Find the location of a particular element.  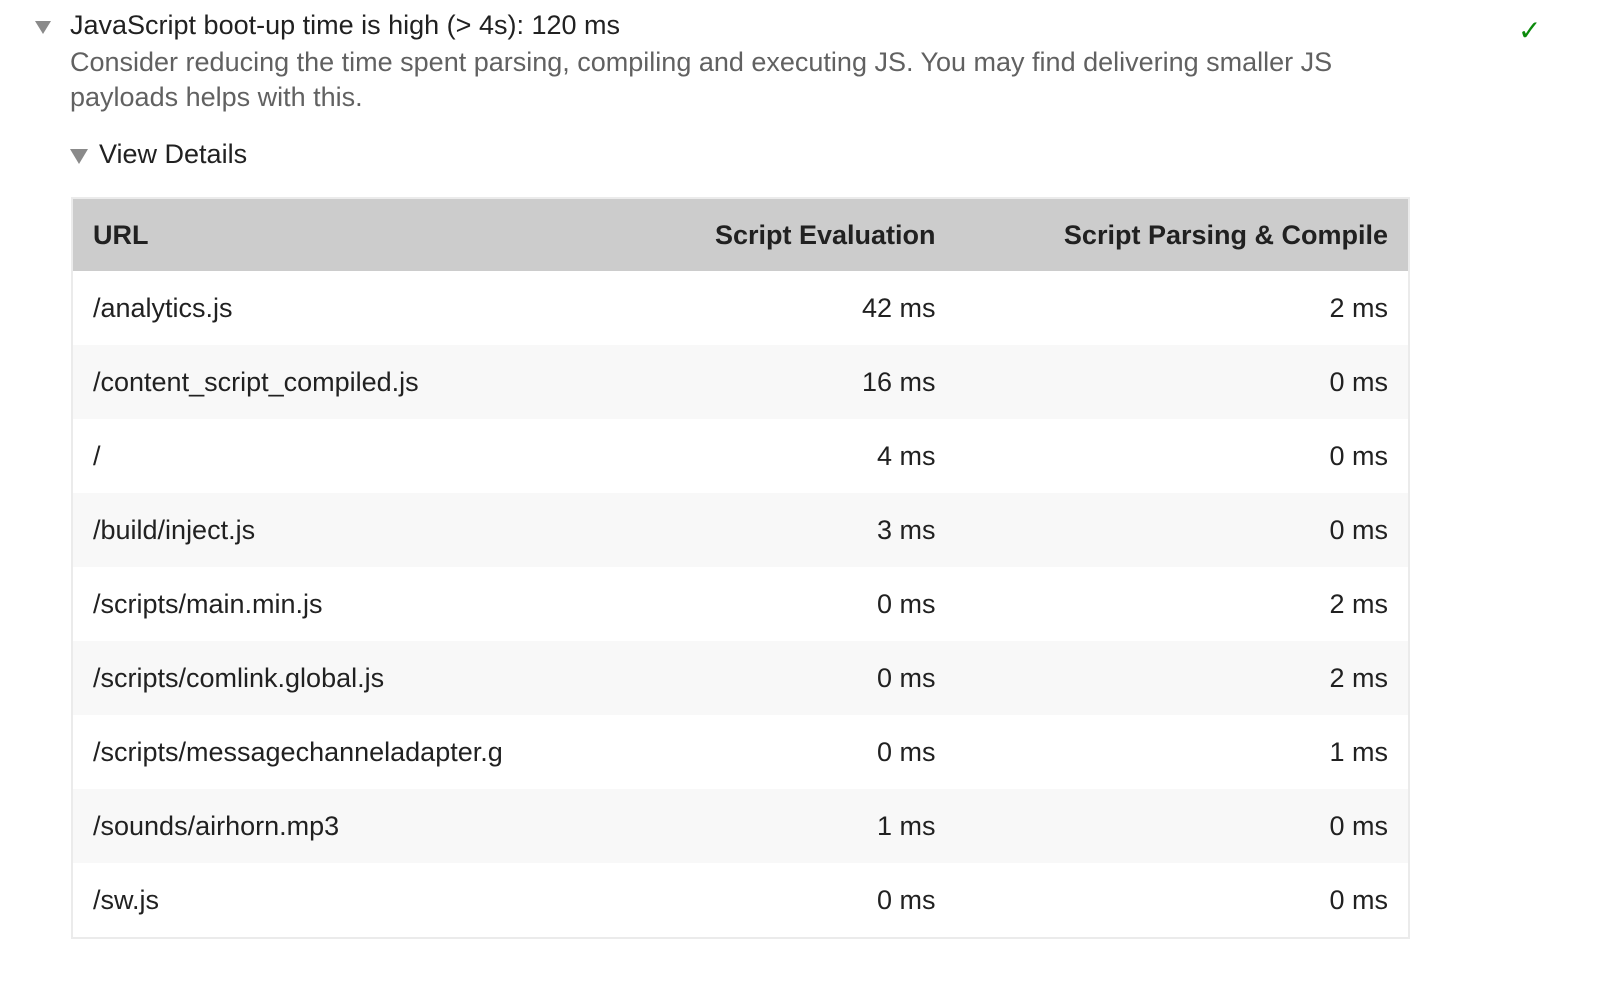

cell-url: /scripts/main.min.js is located at coordinates (208, 603).